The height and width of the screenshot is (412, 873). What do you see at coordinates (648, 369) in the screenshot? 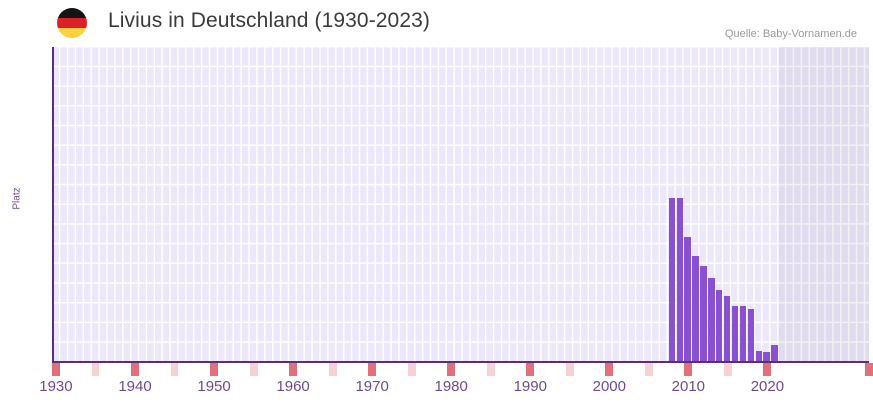
I see `x-tick-2005` at bounding box center [648, 369].